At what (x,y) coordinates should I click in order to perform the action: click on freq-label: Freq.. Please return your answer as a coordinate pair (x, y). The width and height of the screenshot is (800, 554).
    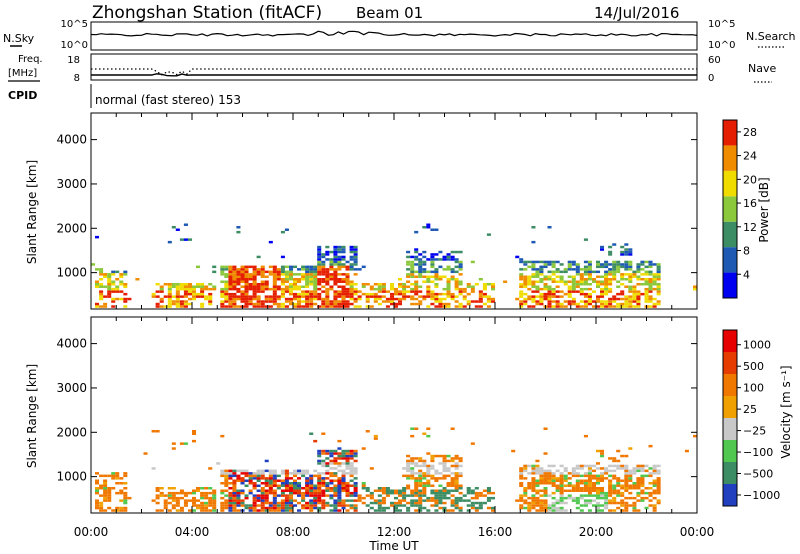
    Looking at the image, I should click on (30, 59).